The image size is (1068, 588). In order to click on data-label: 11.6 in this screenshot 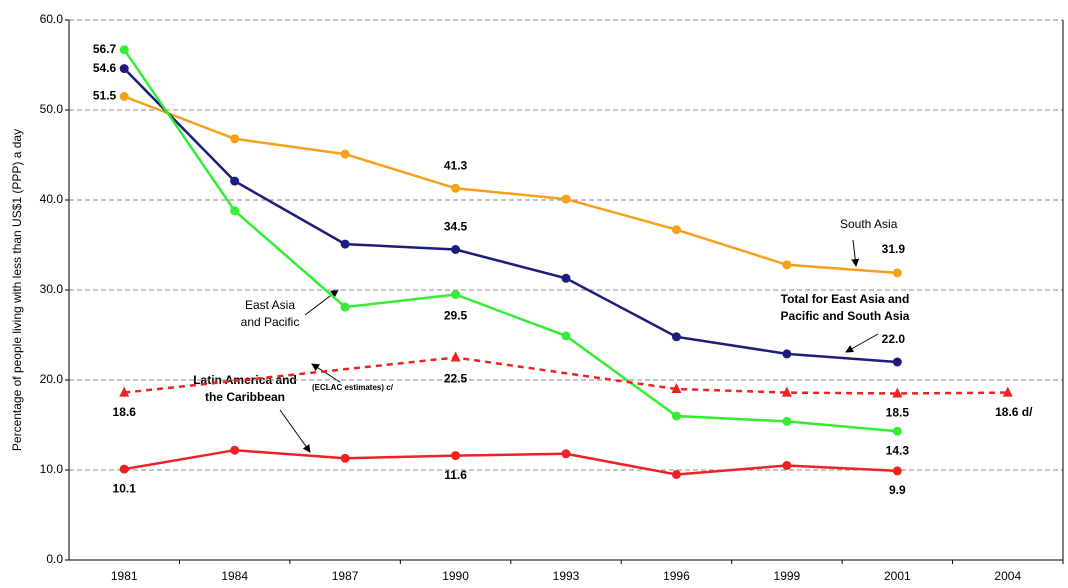, I will do `click(455, 475)`.